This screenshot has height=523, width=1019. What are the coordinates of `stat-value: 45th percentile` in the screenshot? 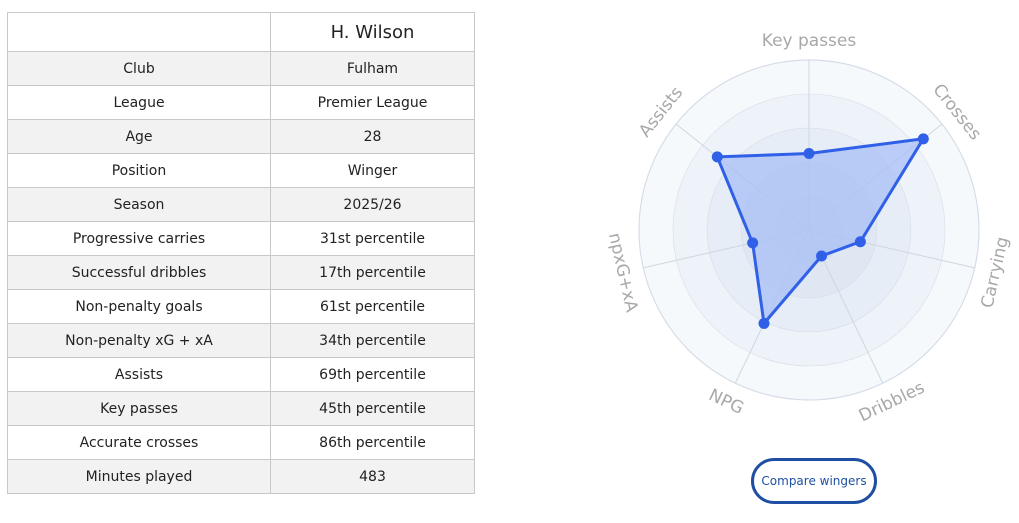 It's located at (372, 408).